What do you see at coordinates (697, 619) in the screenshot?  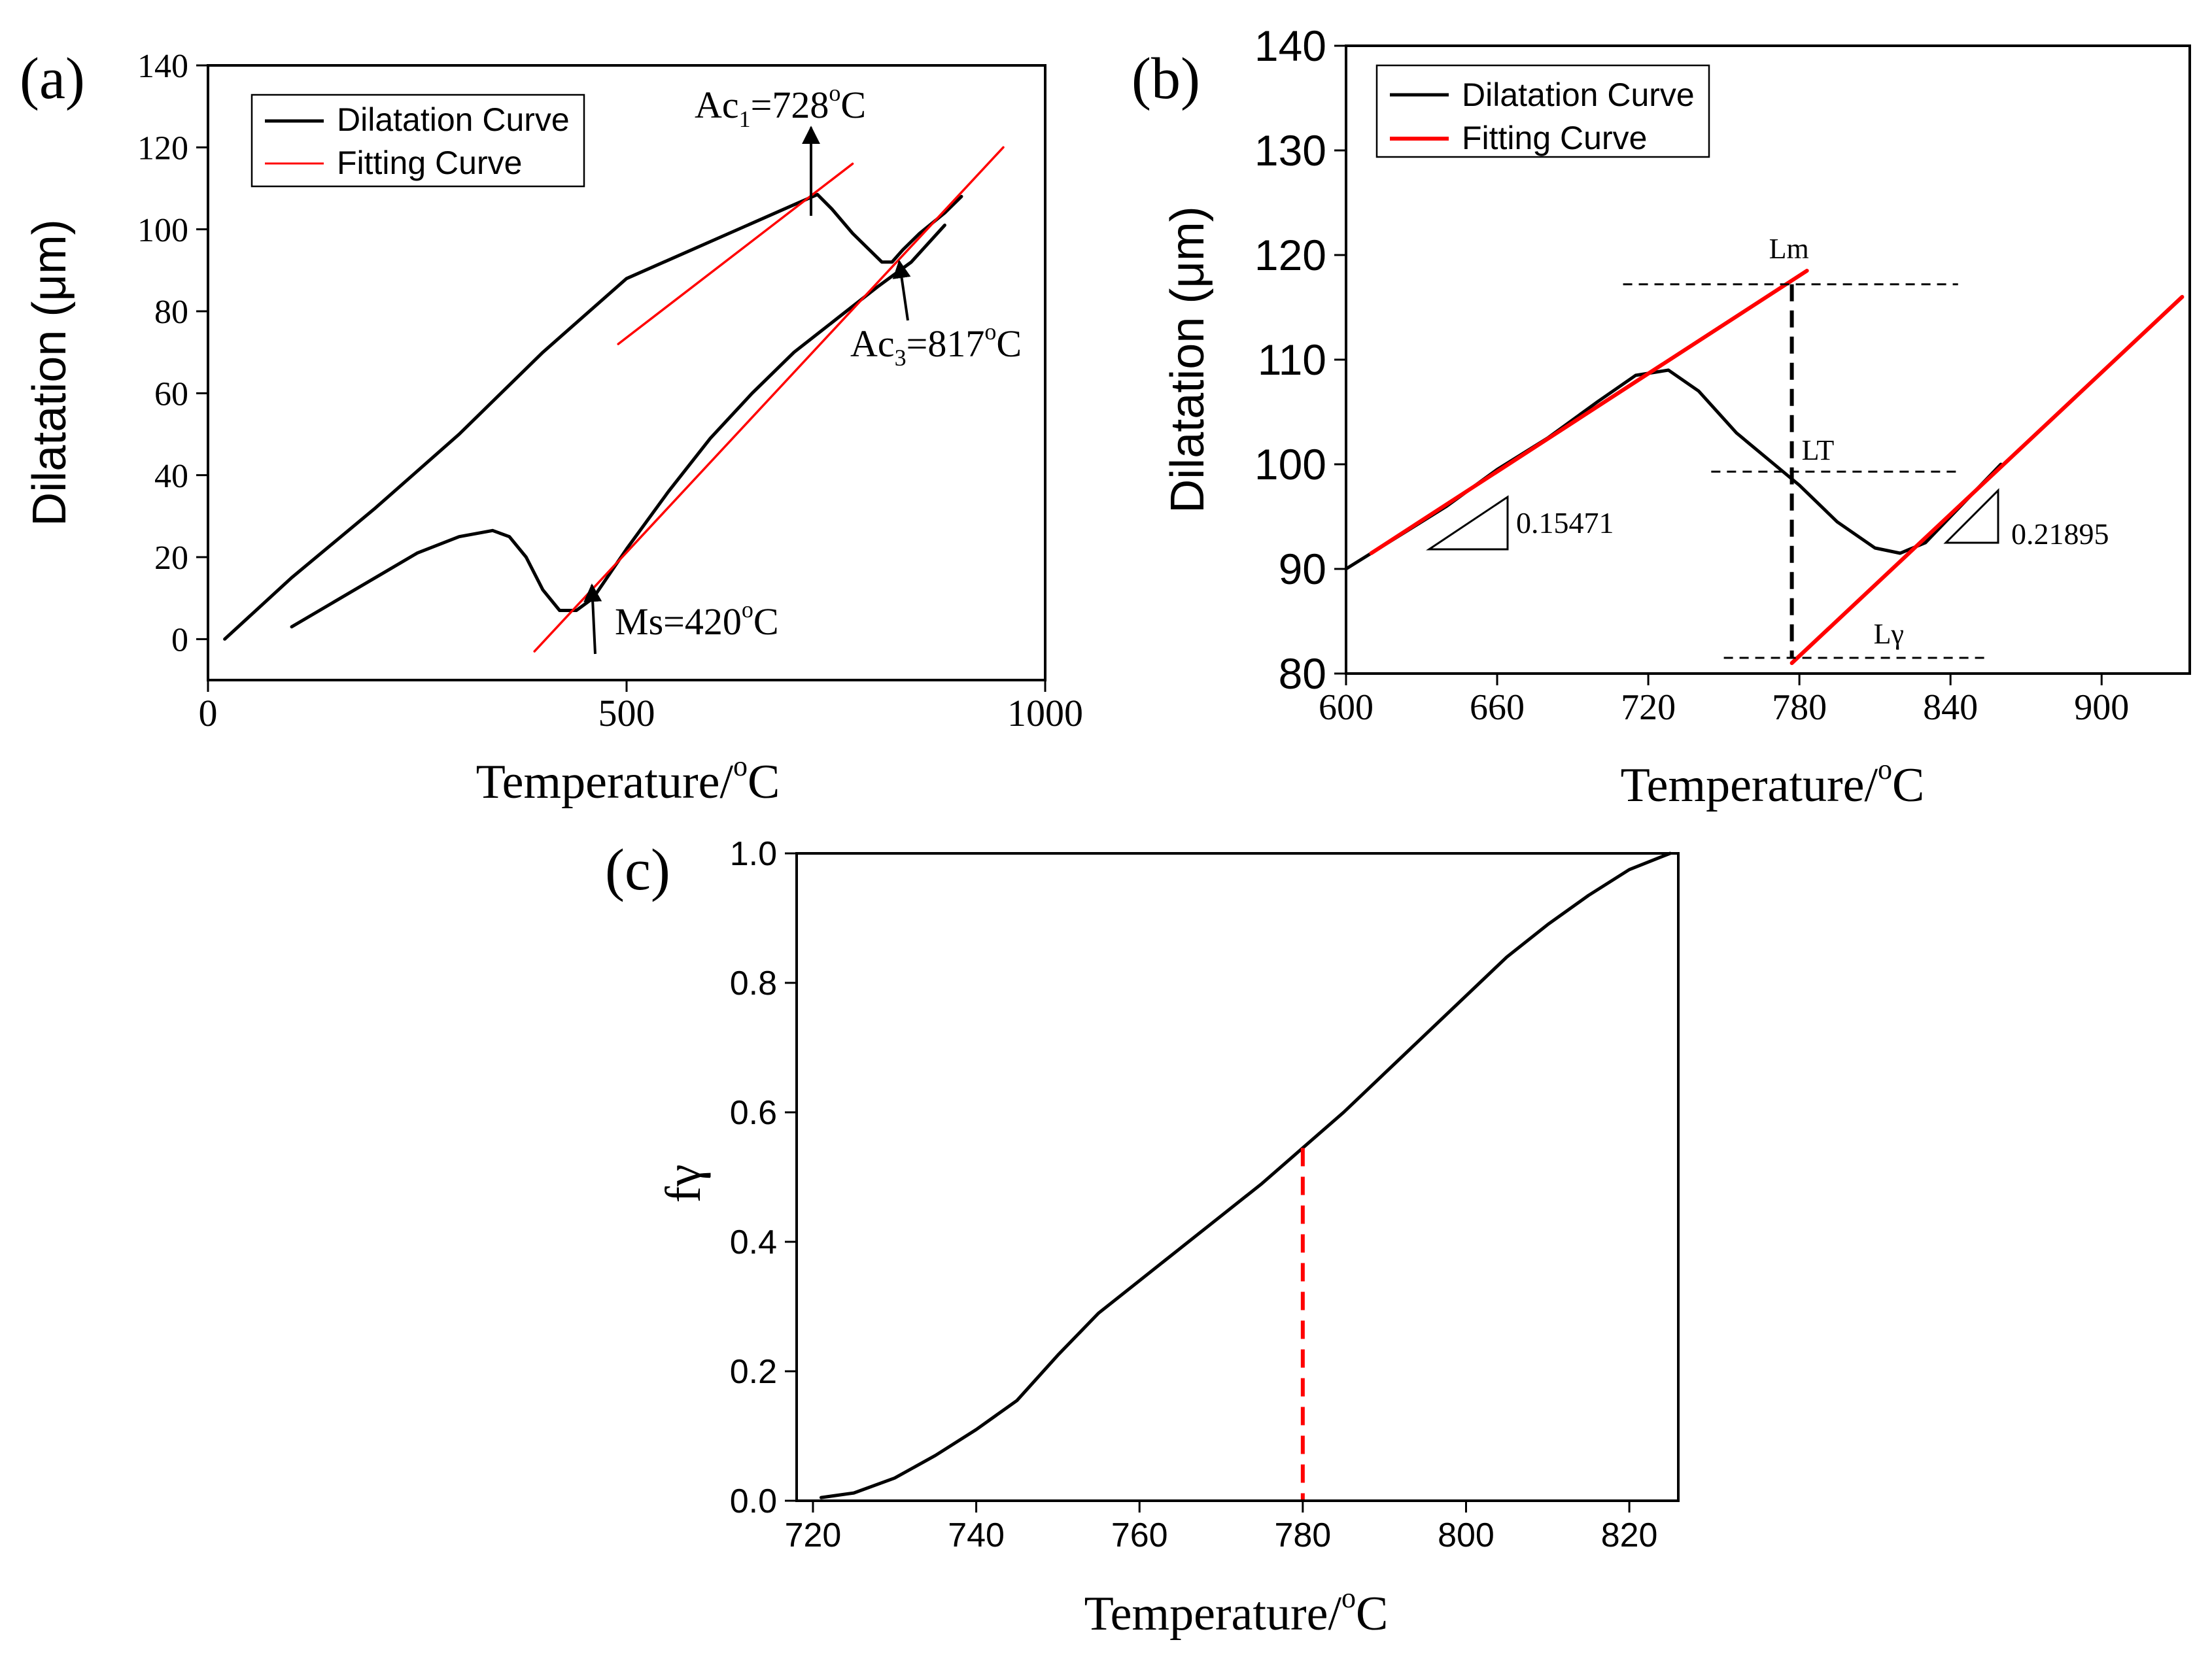 I see `ms-annotation: Ms=420oC` at bounding box center [697, 619].